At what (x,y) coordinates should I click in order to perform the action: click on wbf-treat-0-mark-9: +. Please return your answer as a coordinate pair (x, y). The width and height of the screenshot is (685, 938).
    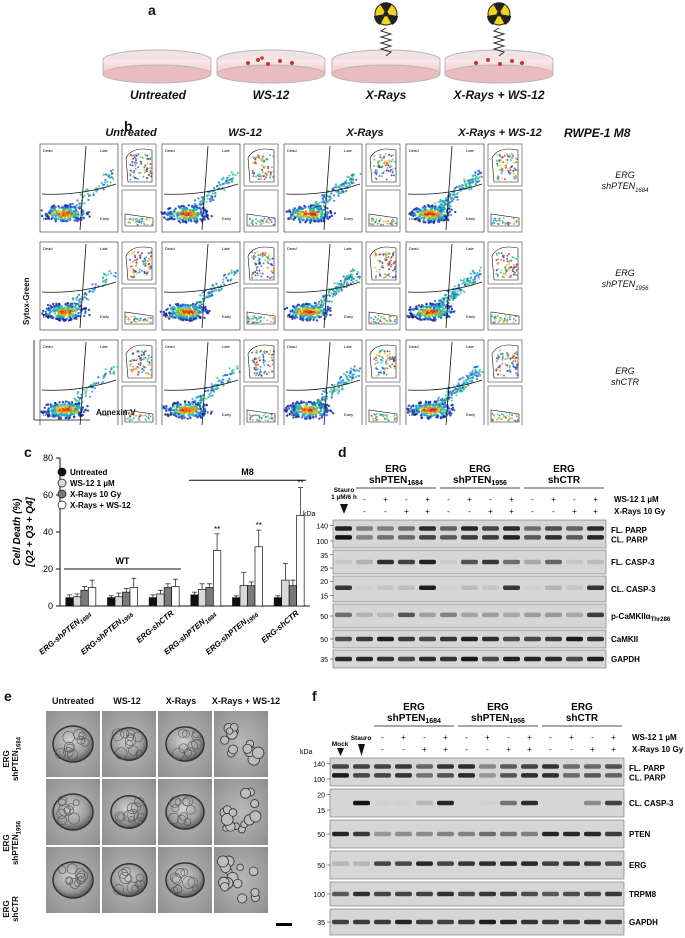
    Looking at the image, I should click on (571, 737).